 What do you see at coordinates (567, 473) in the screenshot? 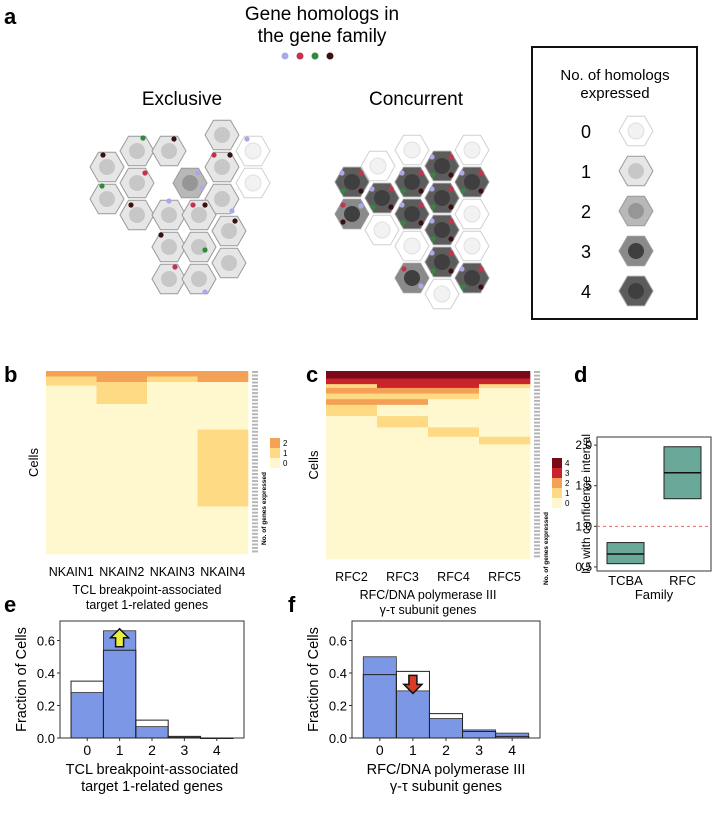
I see `heatmap-c-legend-tick-3: 3` at bounding box center [567, 473].